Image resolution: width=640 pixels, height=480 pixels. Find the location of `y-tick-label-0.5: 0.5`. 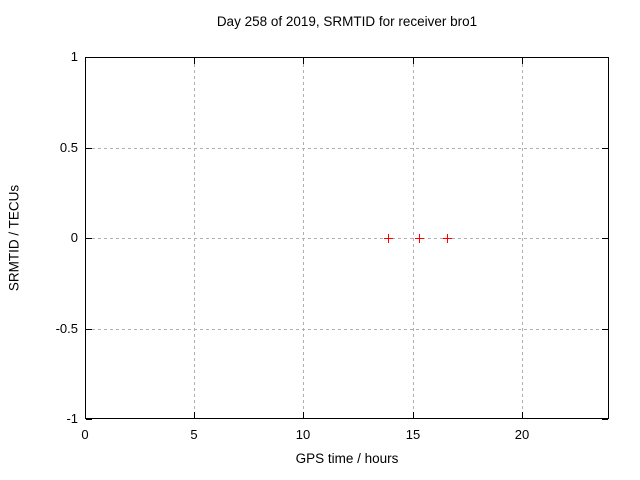

y-tick-label-0.5: 0.5 is located at coordinates (68, 147).